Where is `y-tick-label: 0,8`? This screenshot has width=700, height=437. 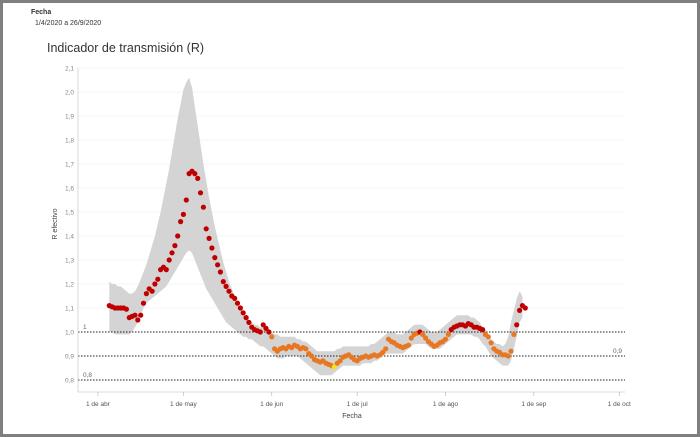 y-tick-label: 0,8 is located at coordinates (69, 381).